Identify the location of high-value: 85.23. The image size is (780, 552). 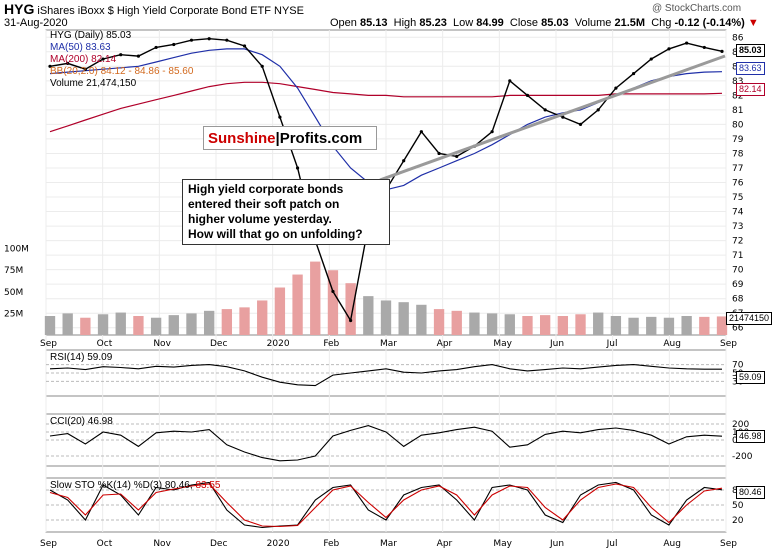
(433, 23).